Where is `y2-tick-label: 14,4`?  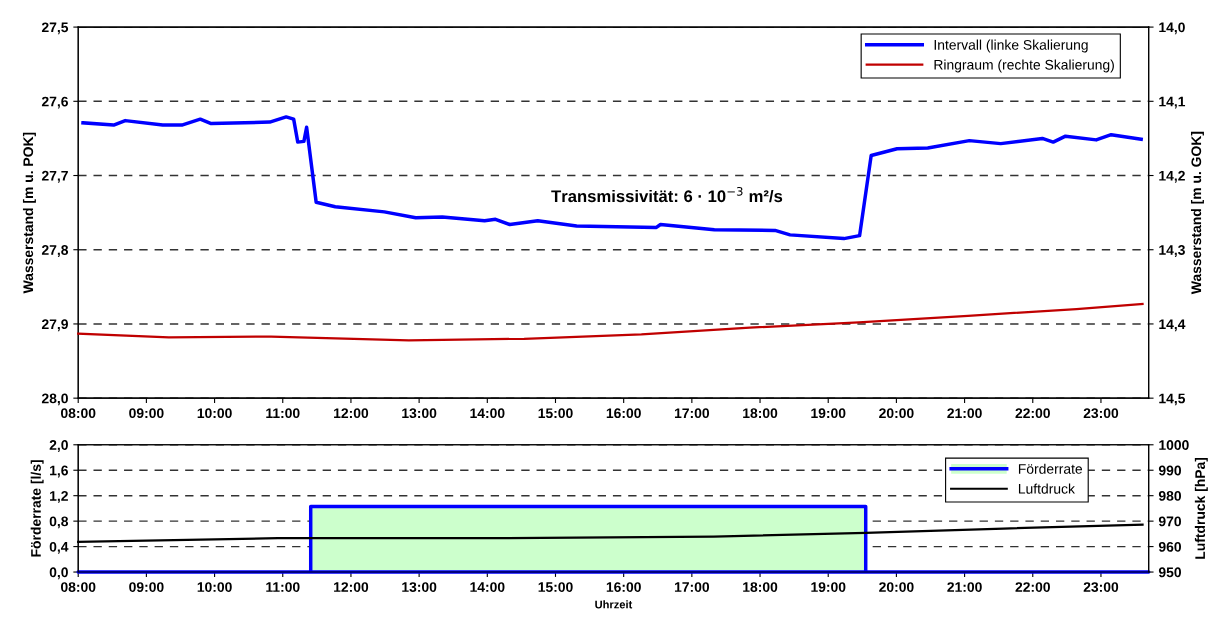 y2-tick-label: 14,4 is located at coordinates (1172, 325).